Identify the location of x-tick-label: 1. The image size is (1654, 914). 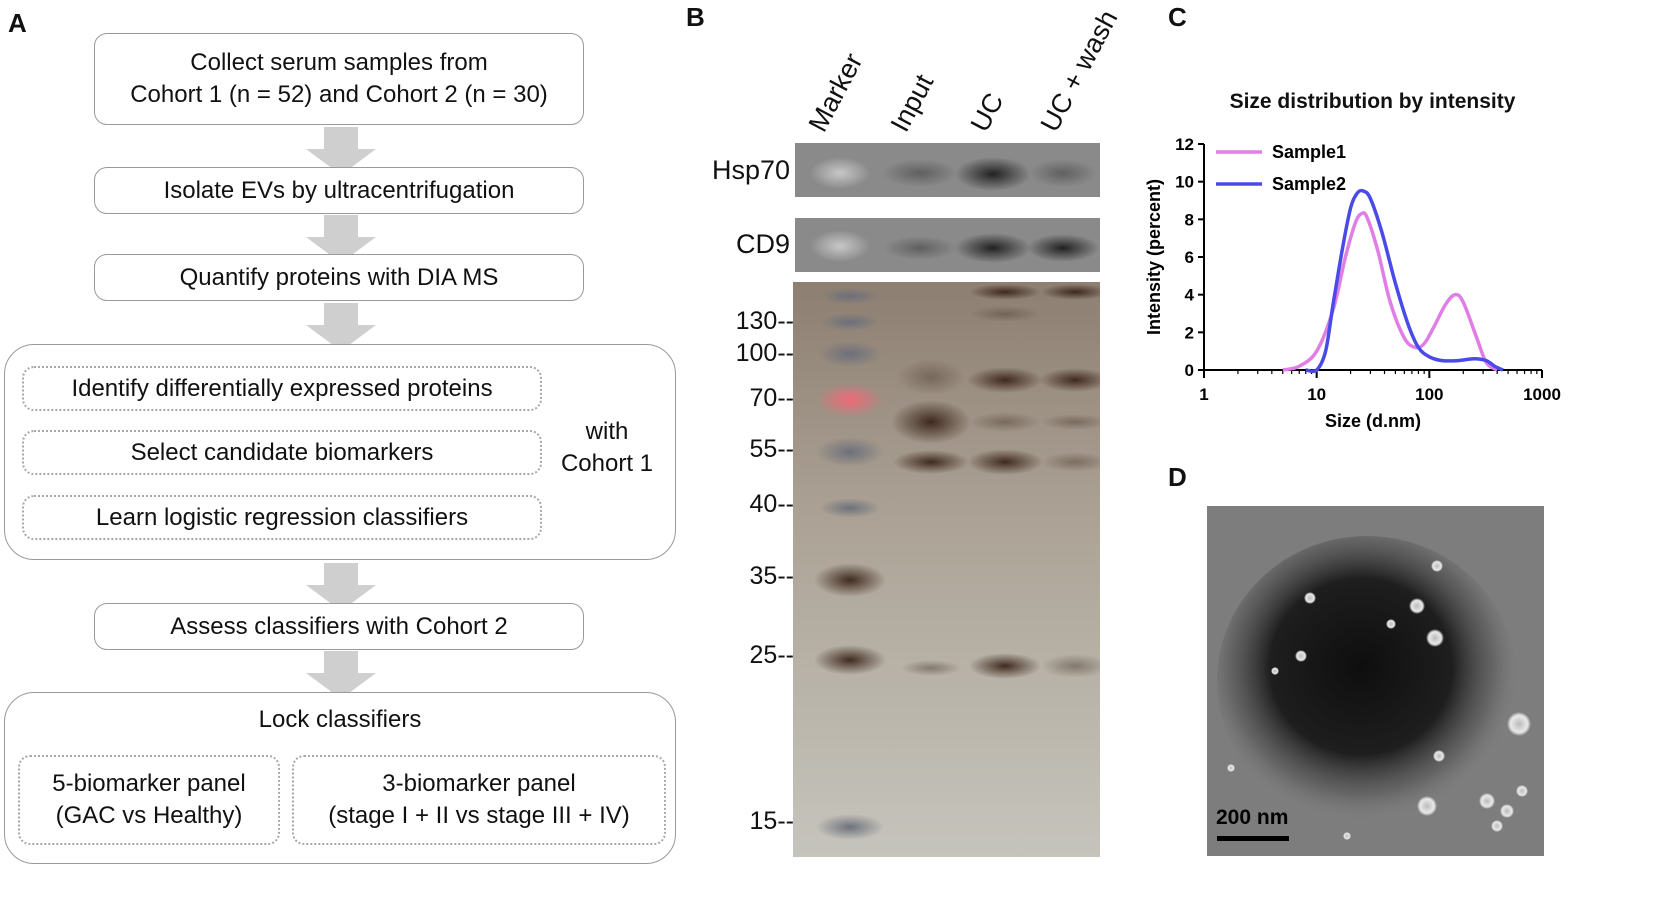
(1203, 394).